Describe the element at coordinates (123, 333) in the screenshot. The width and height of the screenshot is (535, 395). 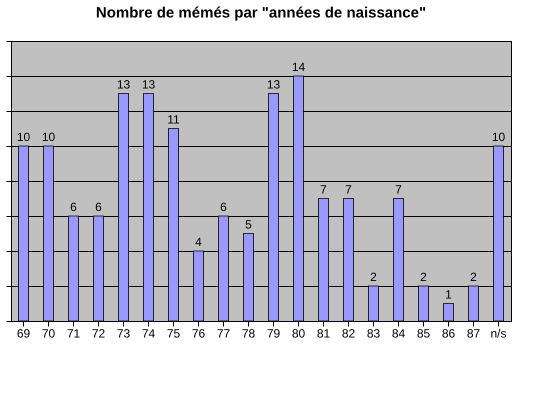
I see `x-tick-label: 73` at that location.